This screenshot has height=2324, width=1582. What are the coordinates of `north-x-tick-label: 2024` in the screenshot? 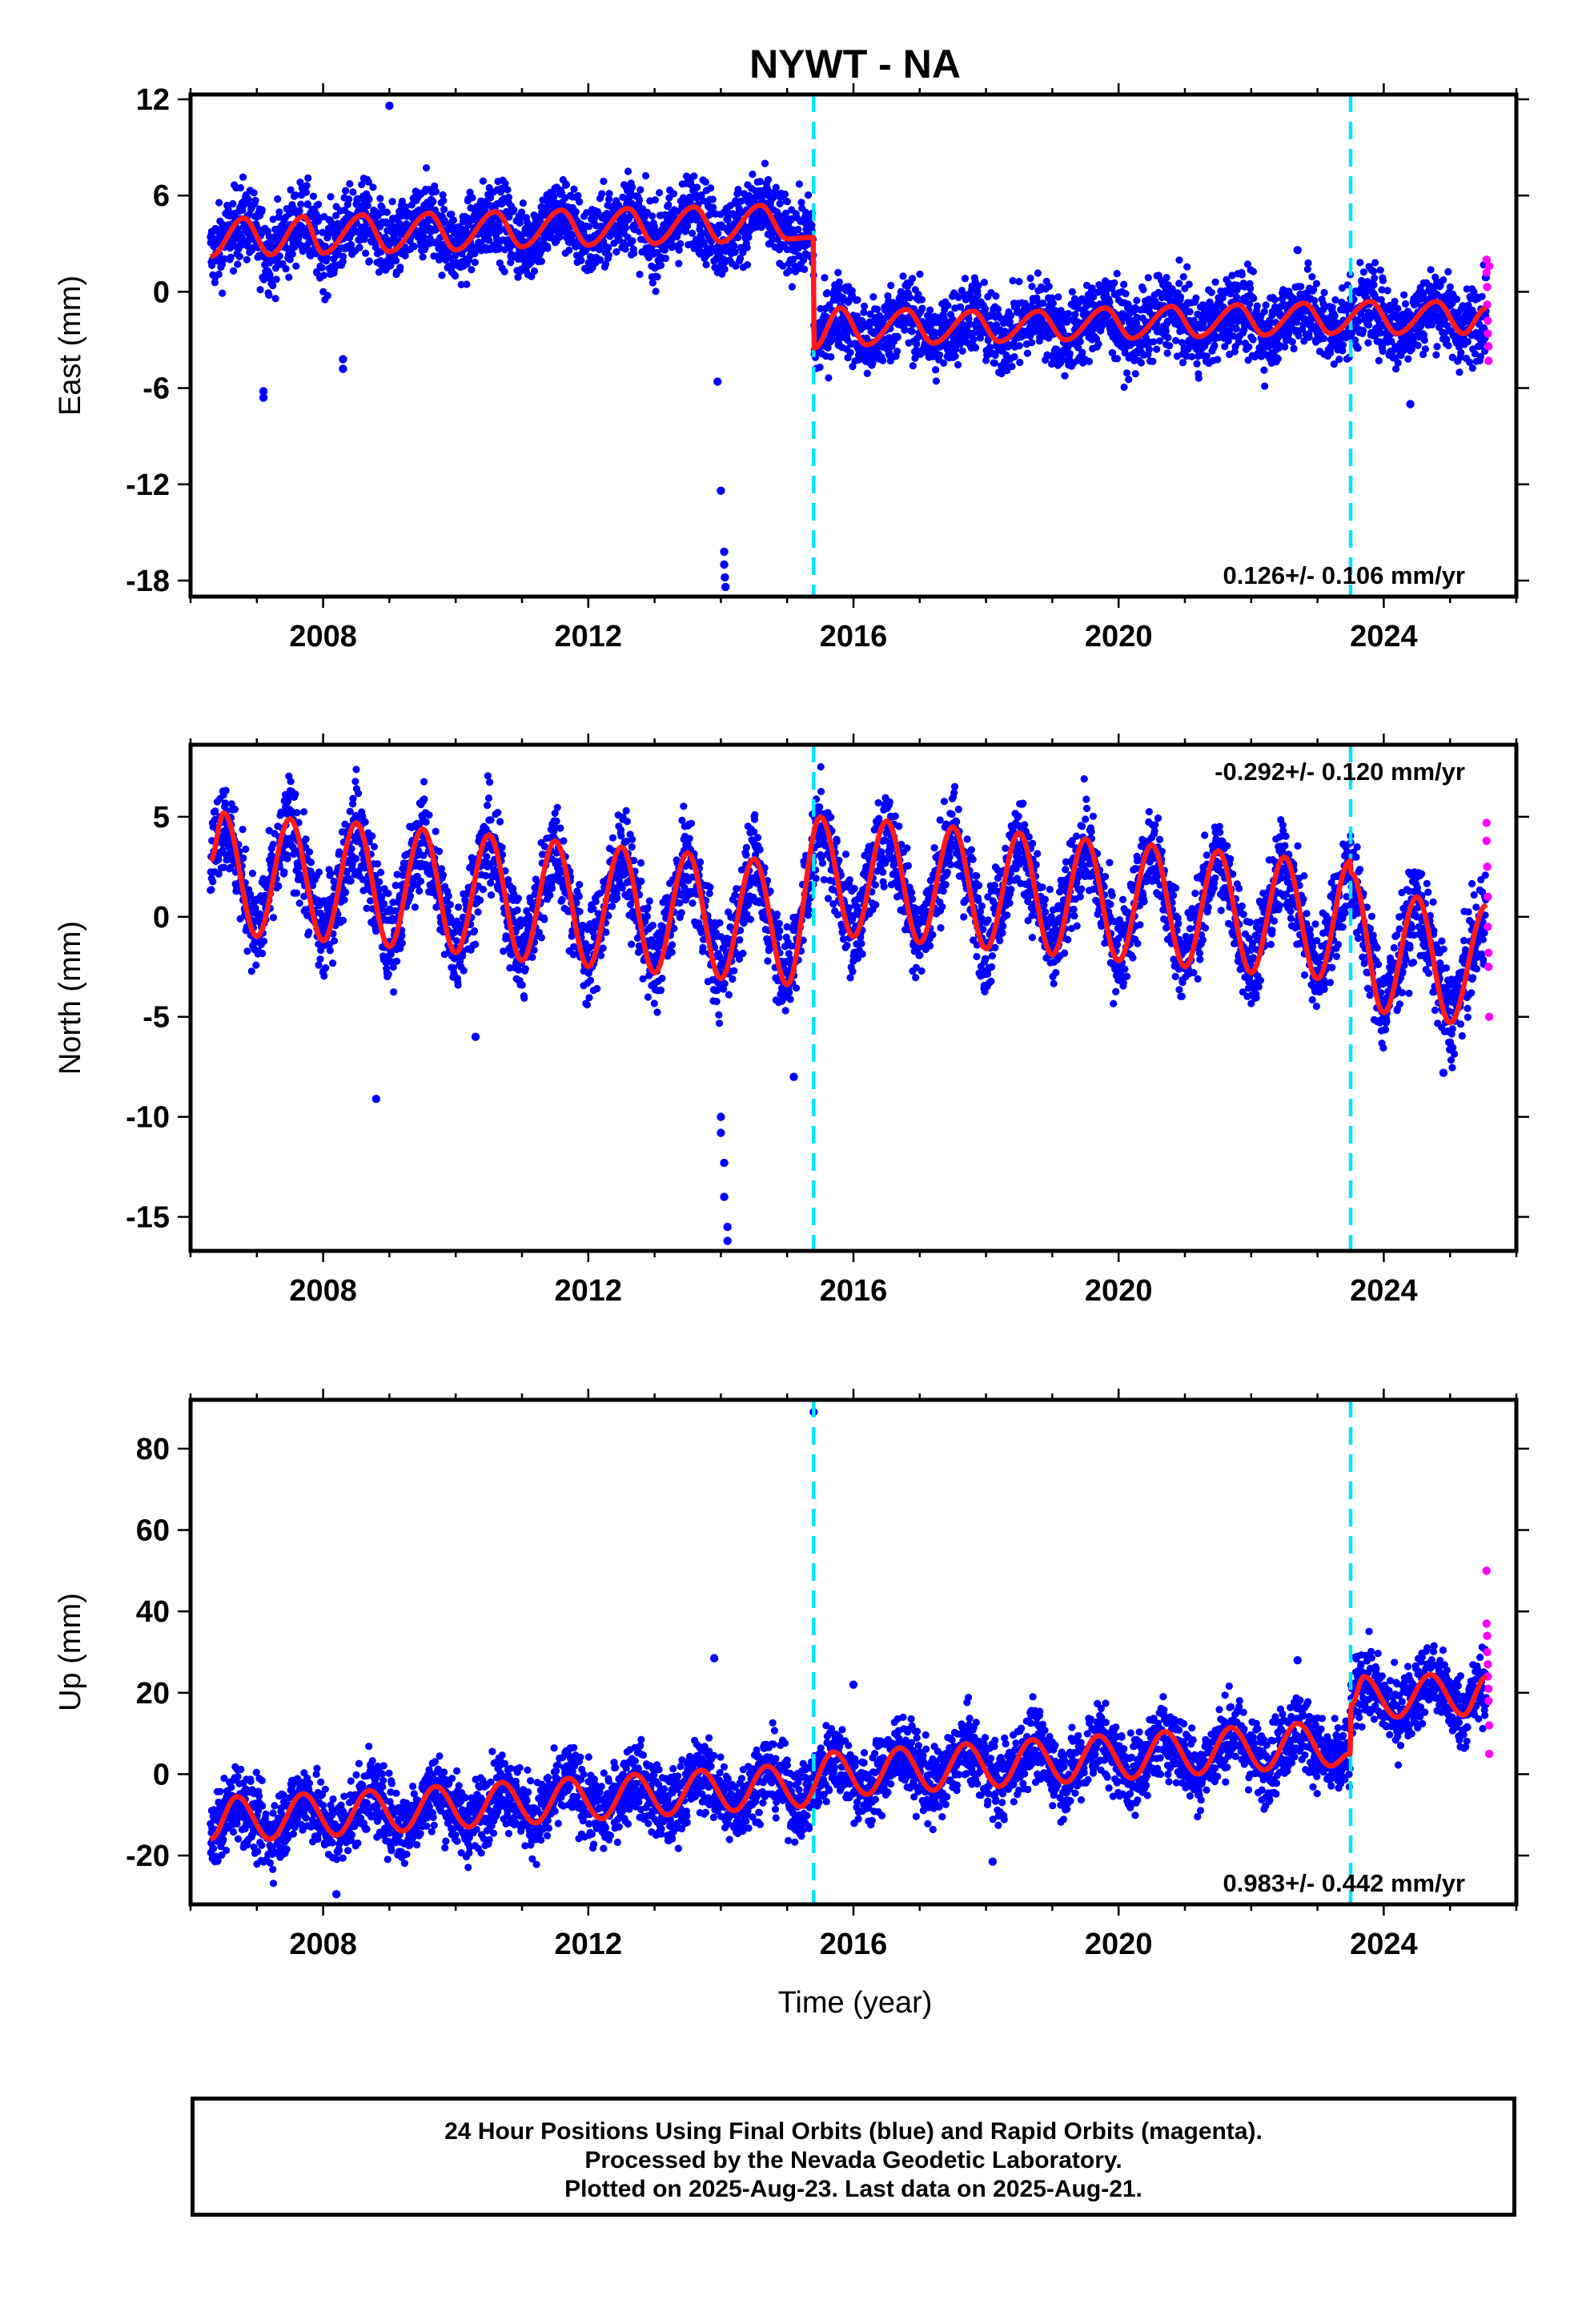 It's located at (1384, 1291).